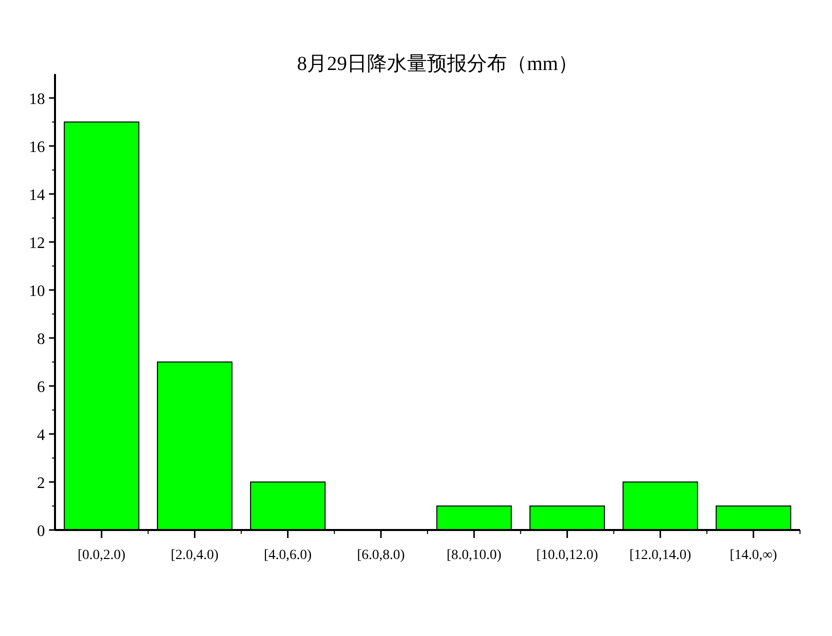 The image size is (832, 636). I want to click on chart-title: 8月29日降水量预报分布（mm）, so click(437, 64).